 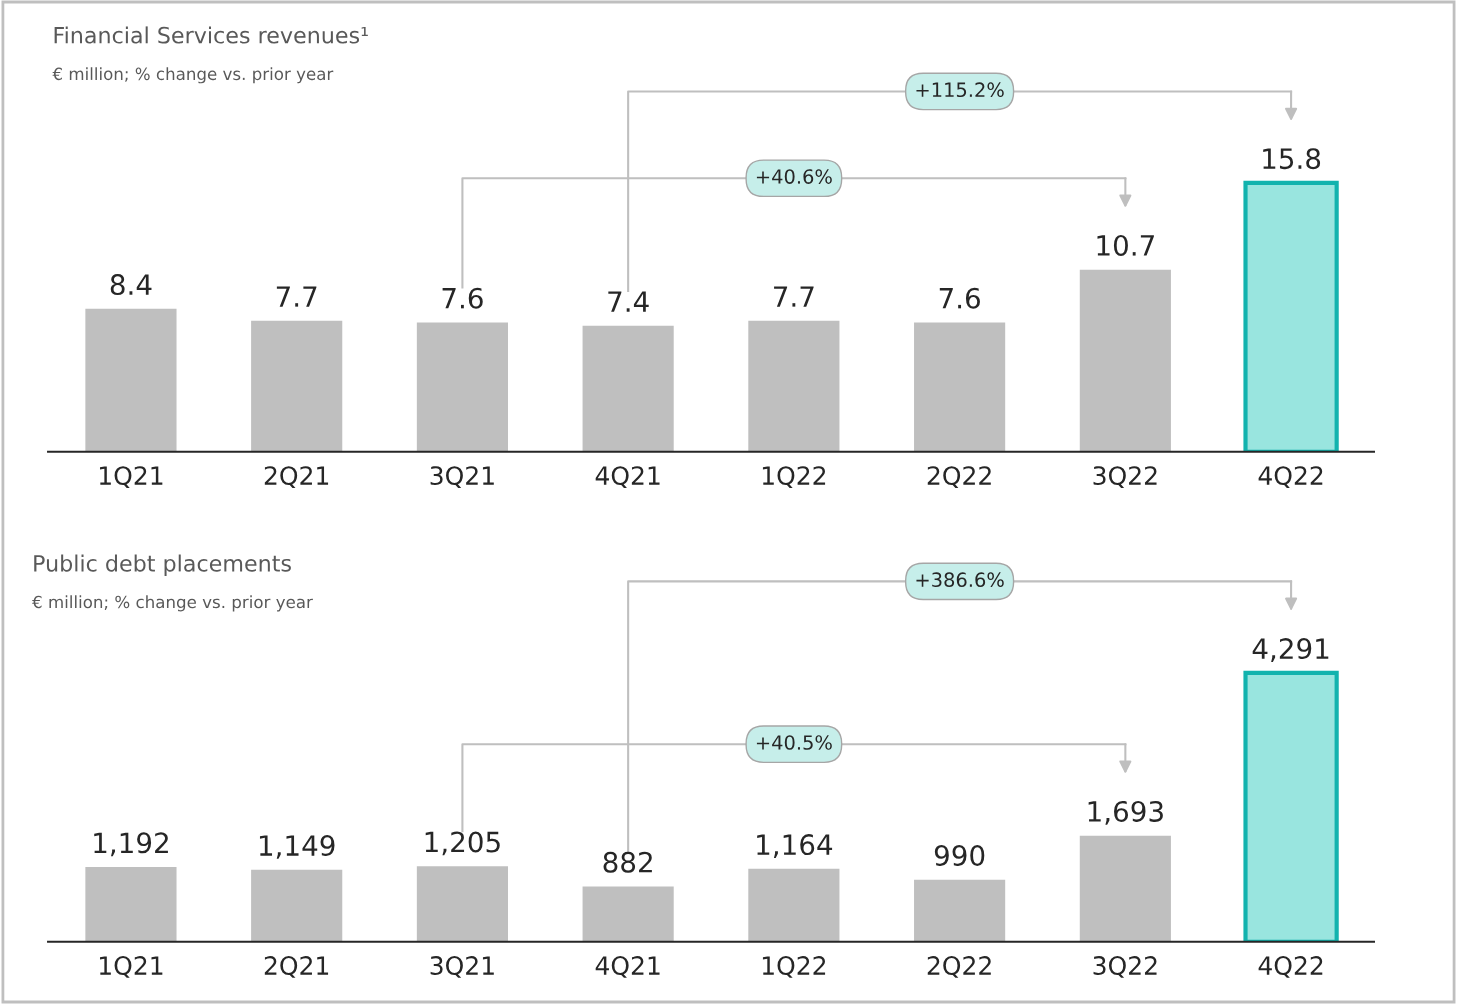 What do you see at coordinates (795, 846) in the screenshot?
I see `data-label: 1,164` at bounding box center [795, 846].